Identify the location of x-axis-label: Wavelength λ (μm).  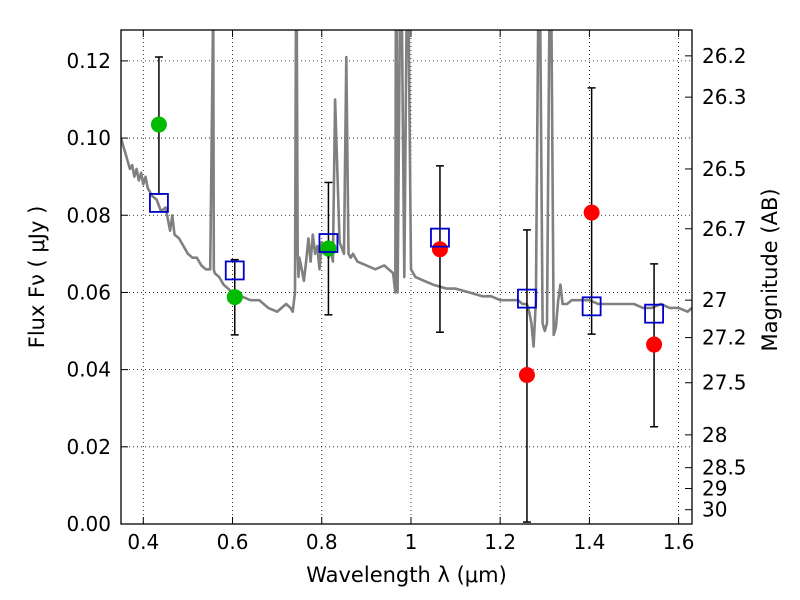
(406, 575).